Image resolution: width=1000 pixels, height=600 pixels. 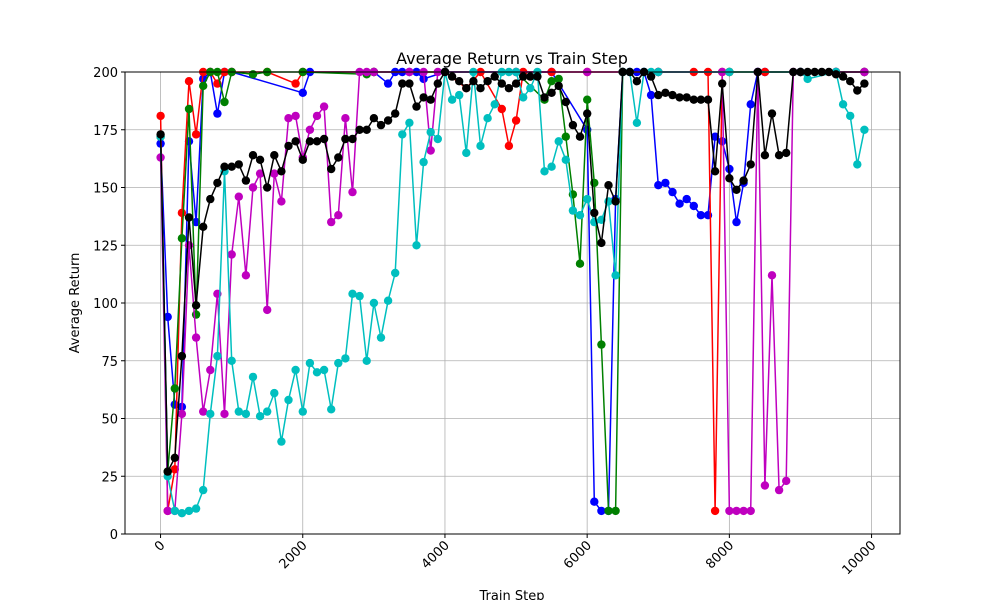 What do you see at coordinates (75, 303) in the screenshot?
I see `y-axis-title: Average Return` at bounding box center [75, 303].